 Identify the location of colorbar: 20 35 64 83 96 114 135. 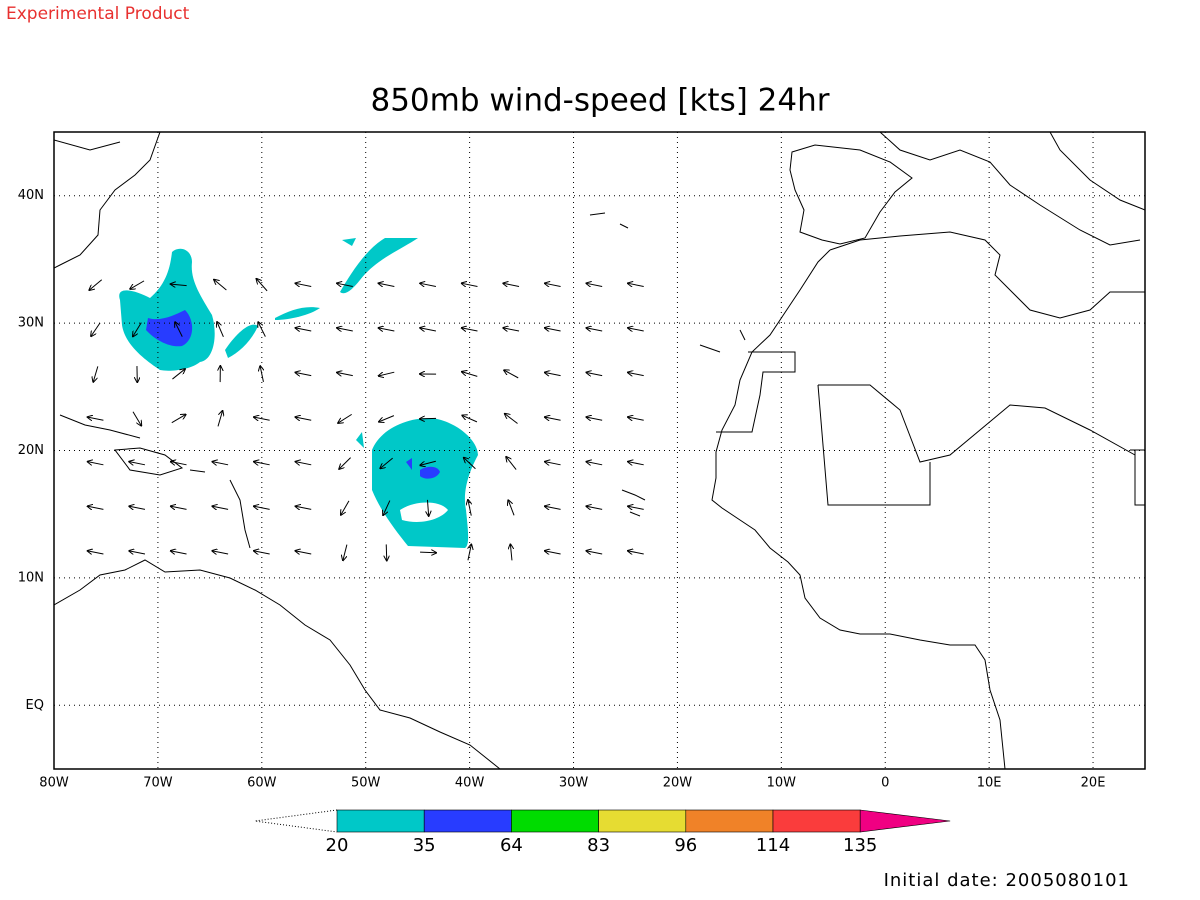
(602, 832).